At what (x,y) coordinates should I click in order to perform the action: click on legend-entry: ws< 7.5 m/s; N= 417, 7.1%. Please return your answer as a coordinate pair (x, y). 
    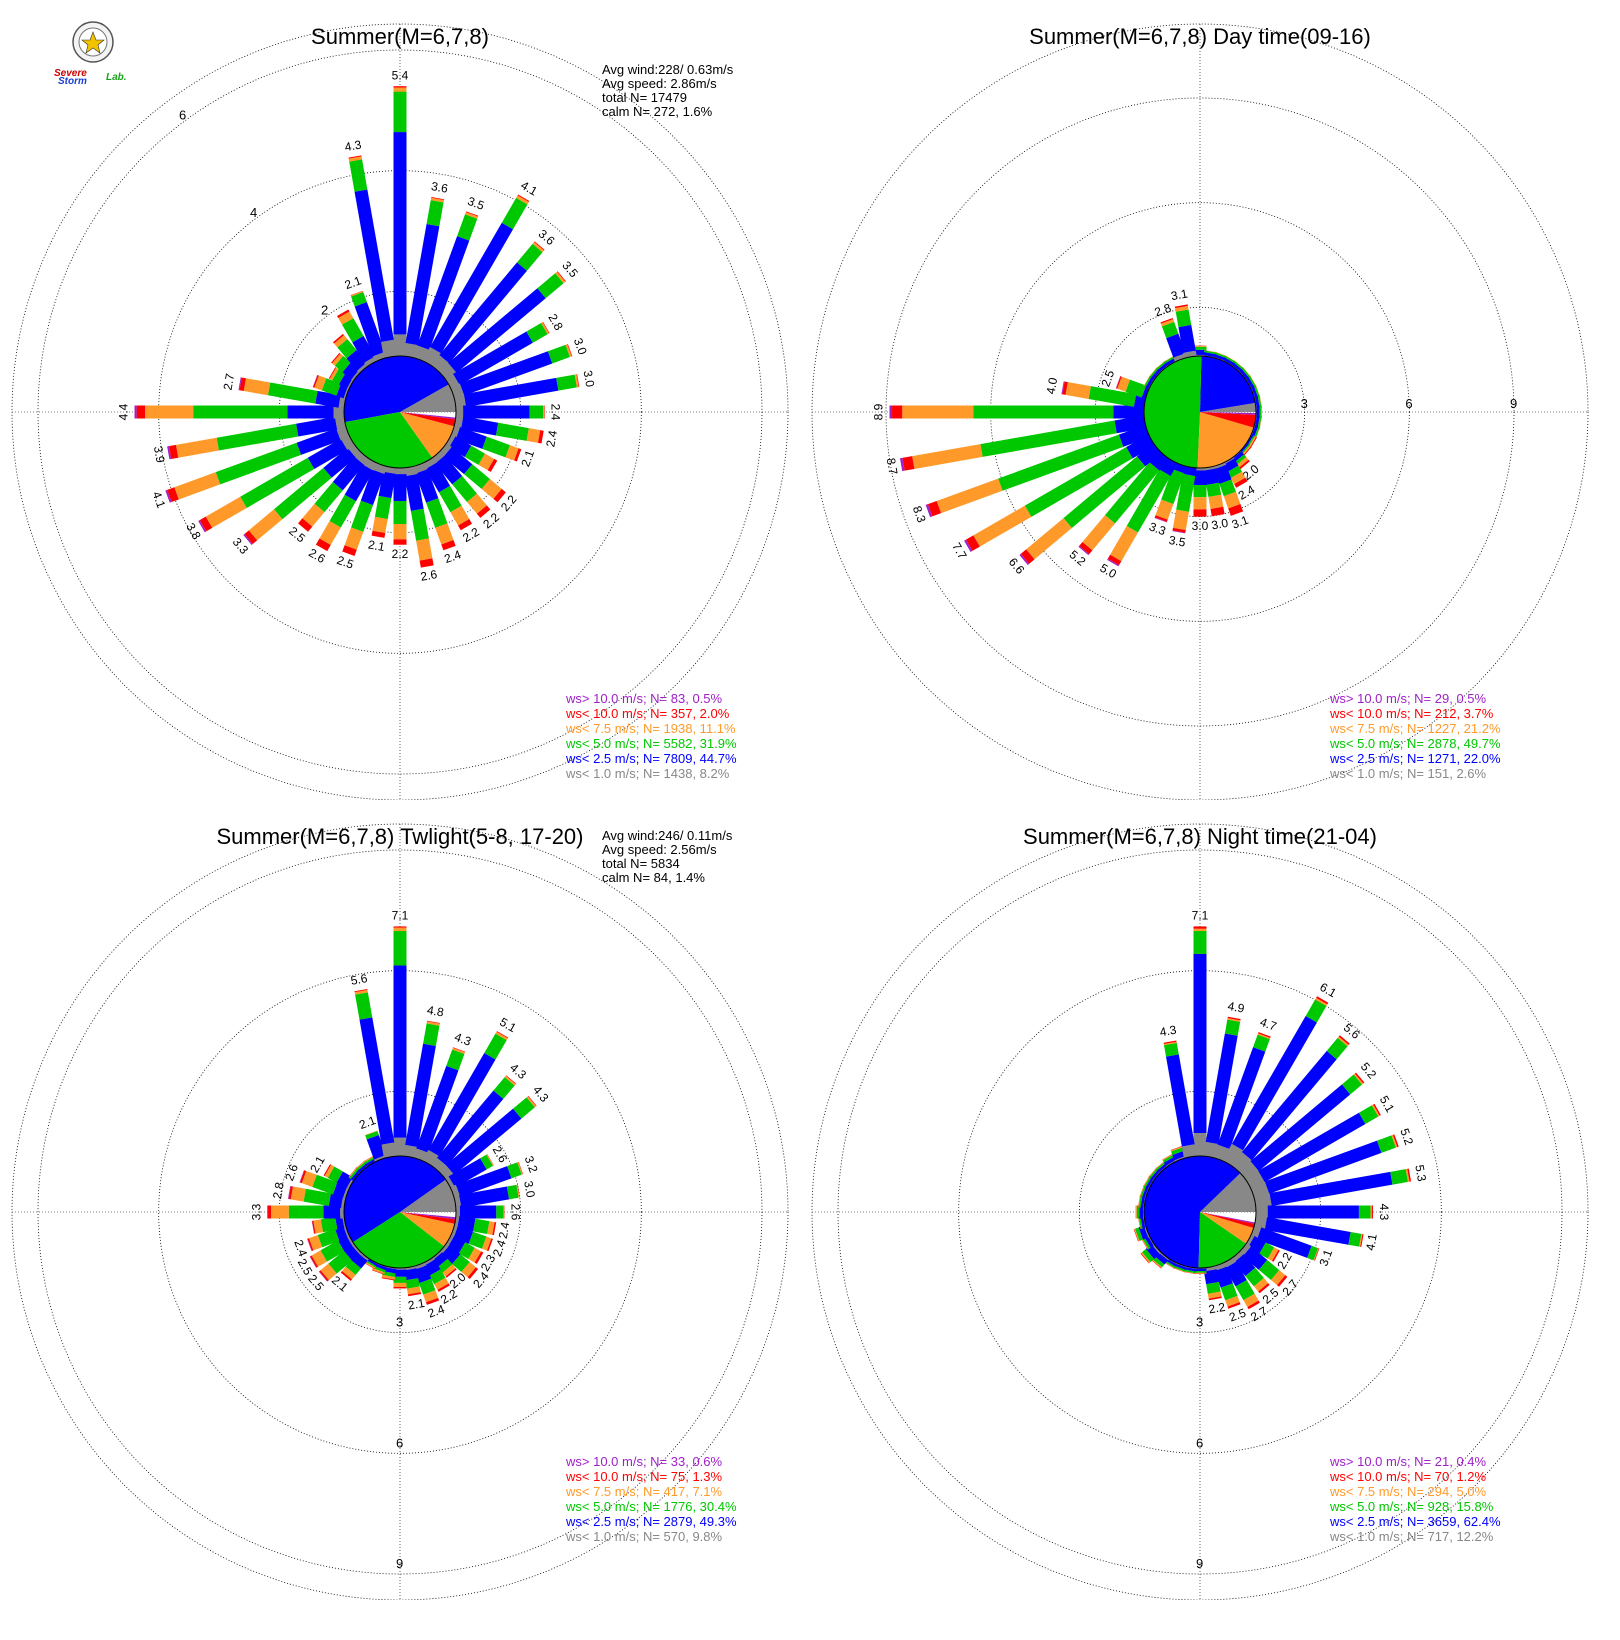
    Looking at the image, I should click on (644, 1491).